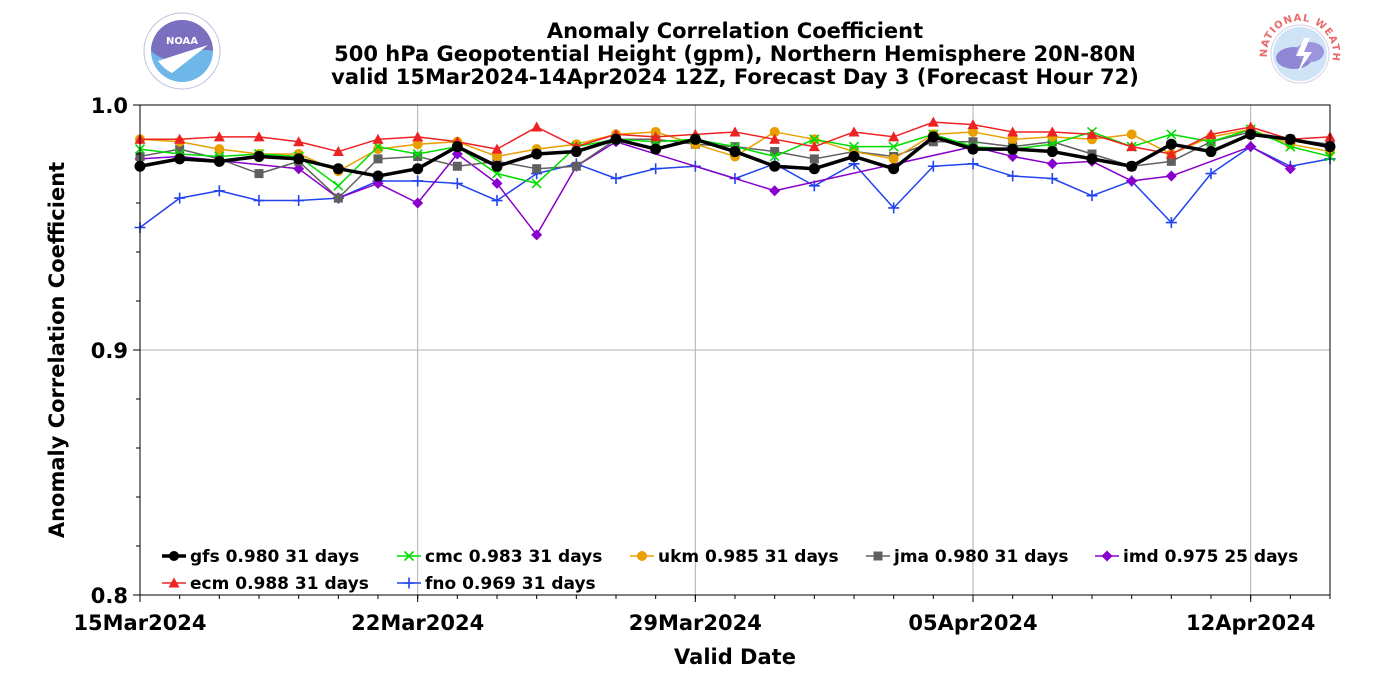 The height and width of the screenshot is (700, 1400). Describe the element at coordinates (972, 623) in the screenshot. I see `x-tick-label: 05Apr2024` at that location.